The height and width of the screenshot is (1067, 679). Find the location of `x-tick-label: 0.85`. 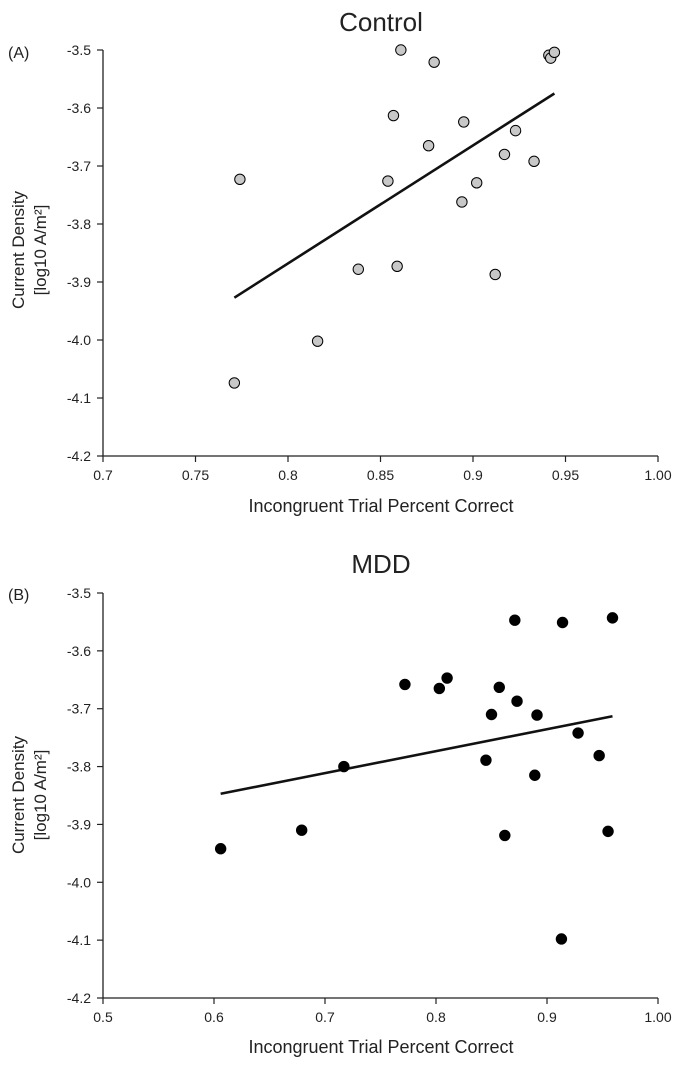

x-tick-label: 0.85 is located at coordinates (380, 475).